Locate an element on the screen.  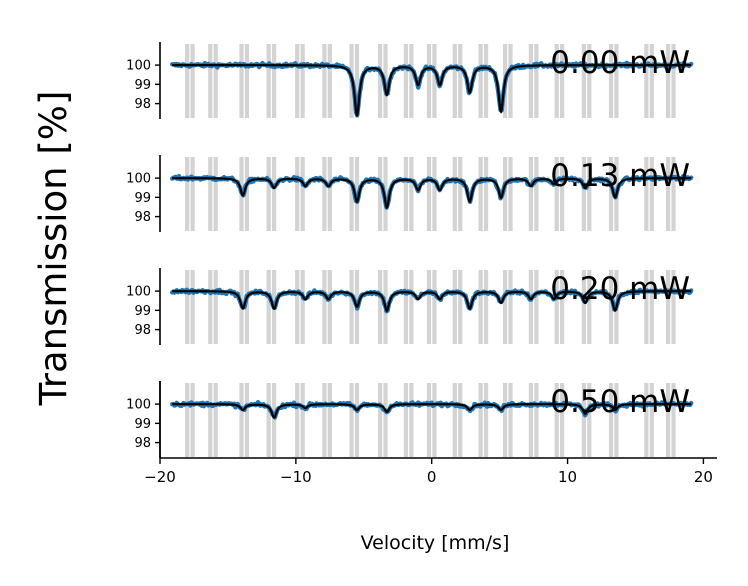
x-tick-label: 20 is located at coordinates (703, 477).